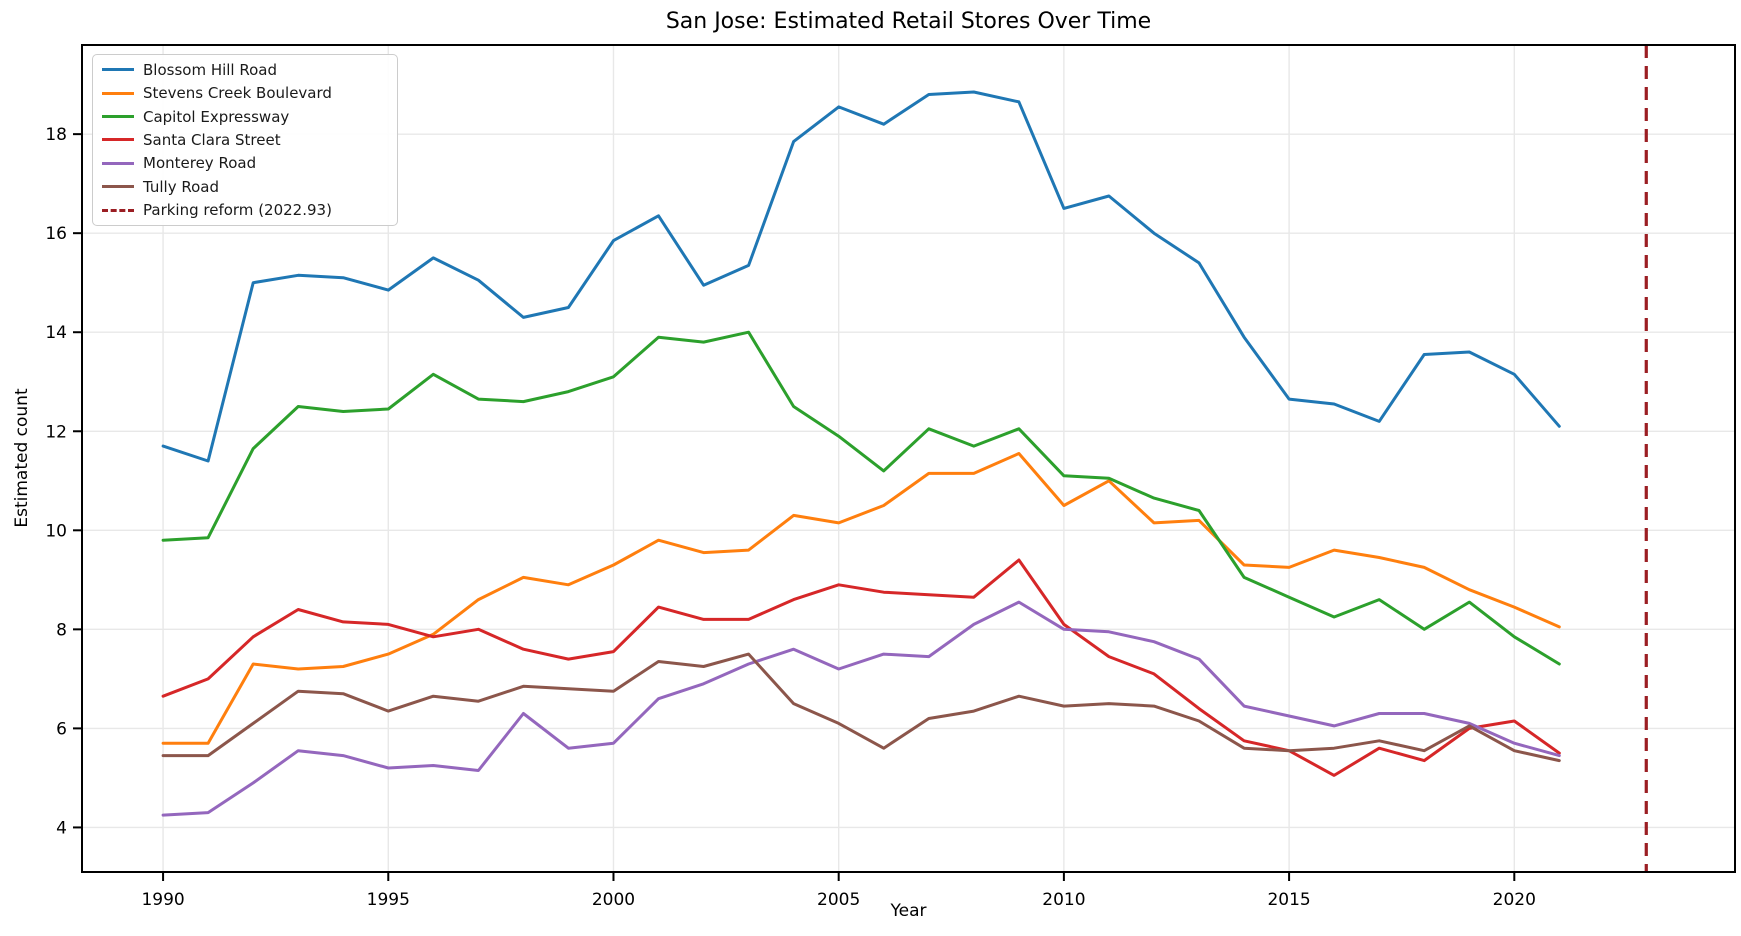 This screenshot has width=1741, height=936. I want to click on legend-label: Santa Clara Street, so click(212, 139).